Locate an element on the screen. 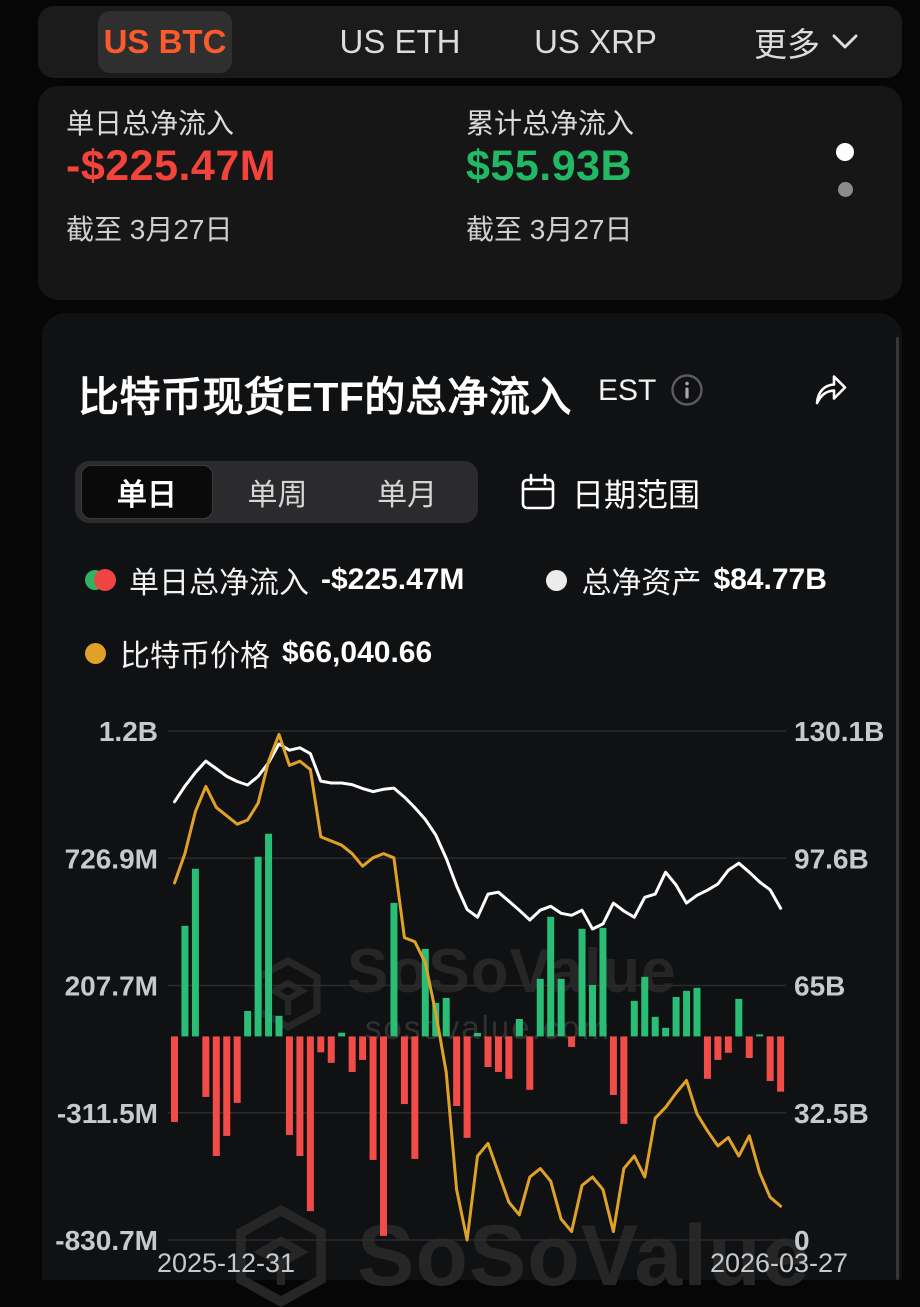 This screenshot has width=920, height=1307. tab-us-eth: US ETH is located at coordinates (400, 42).